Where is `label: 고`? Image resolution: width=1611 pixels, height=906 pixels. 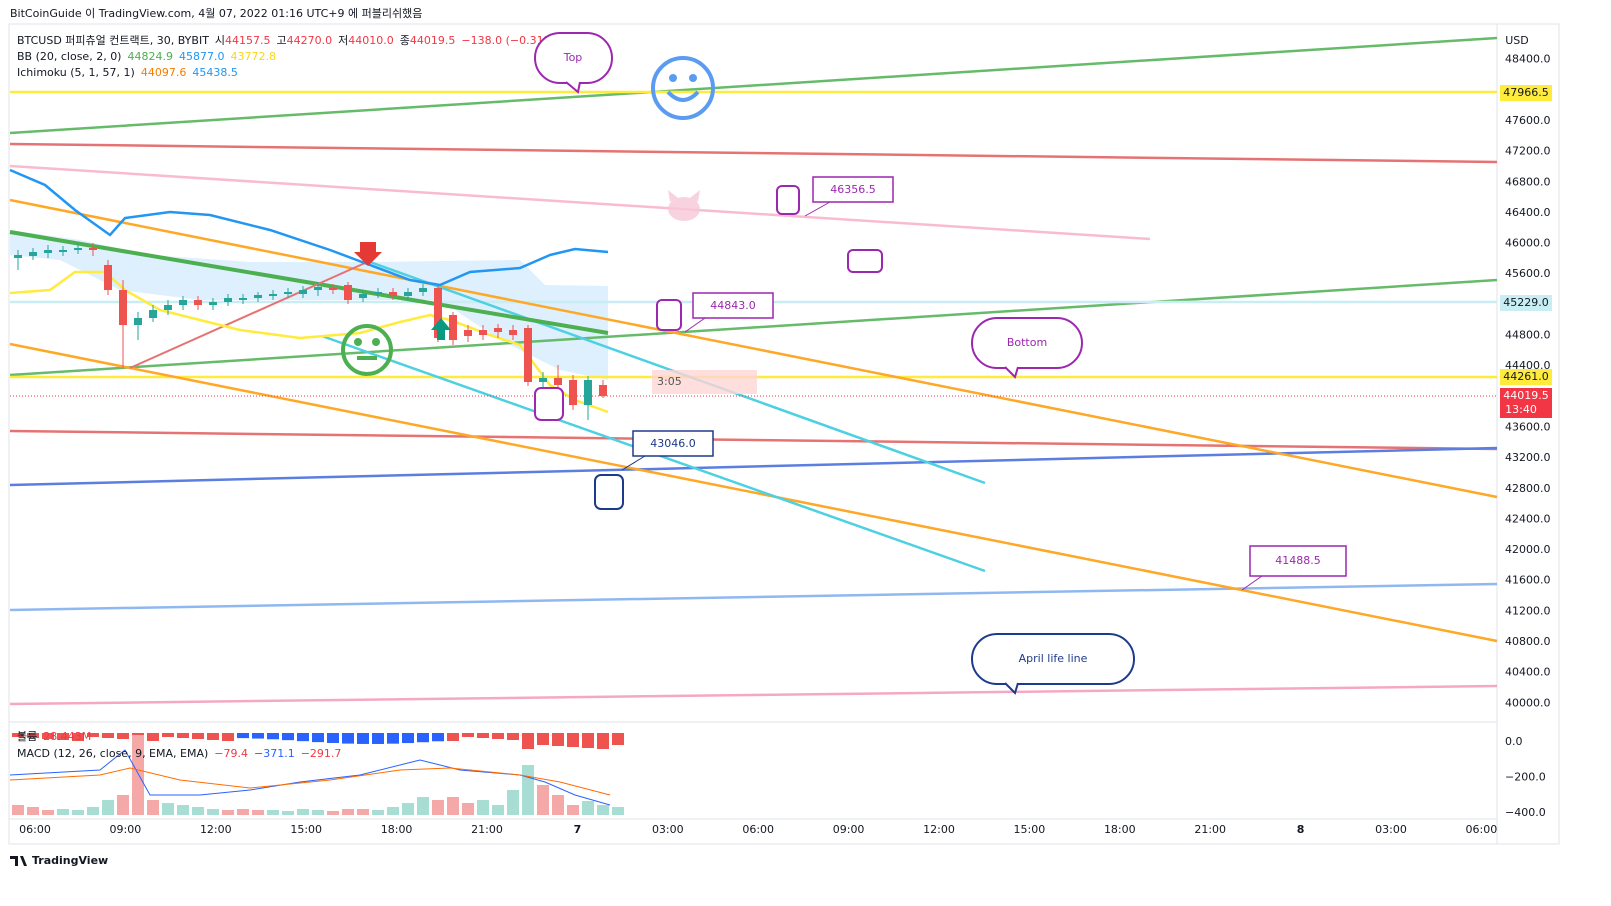 label: 고 is located at coordinates (282, 40).